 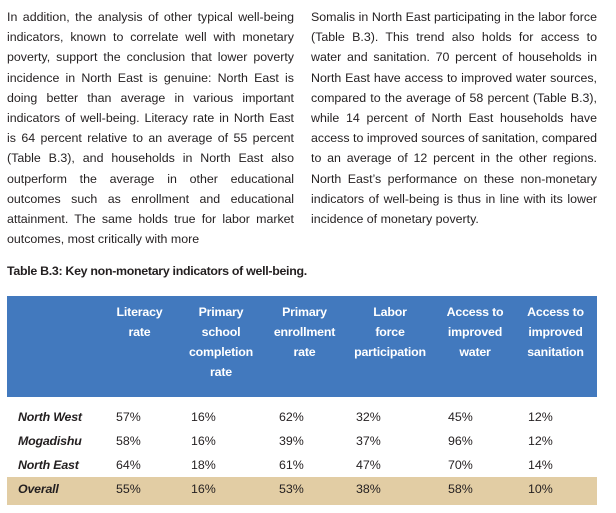 What do you see at coordinates (390, 332) in the screenshot?
I see `header-labor-force-participation: Labor force participation` at bounding box center [390, 332].